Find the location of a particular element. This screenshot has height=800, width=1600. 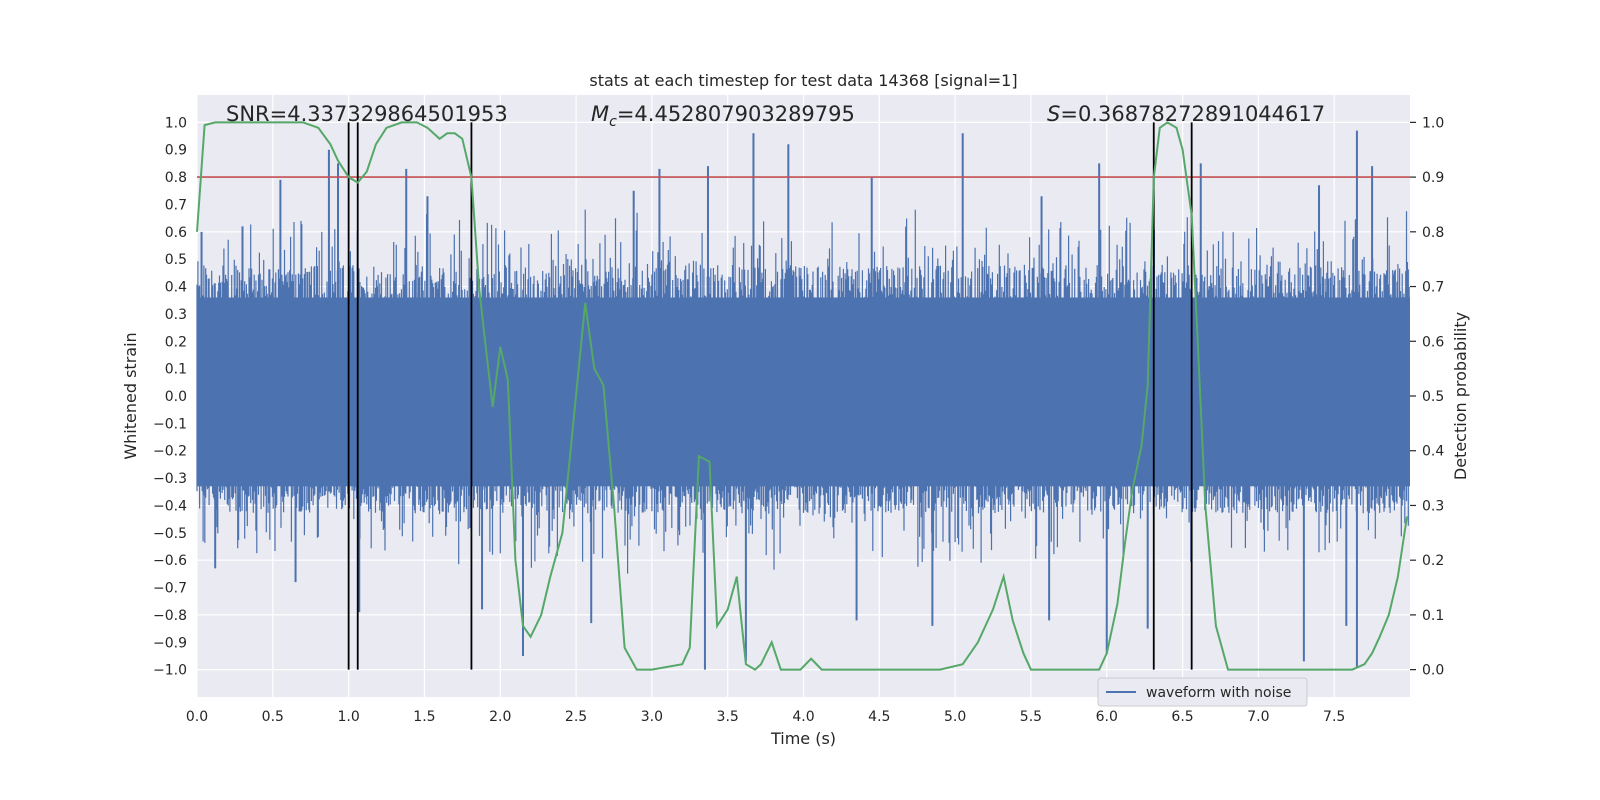

legend: waveform with noise is located at coordinates (1202, 692).